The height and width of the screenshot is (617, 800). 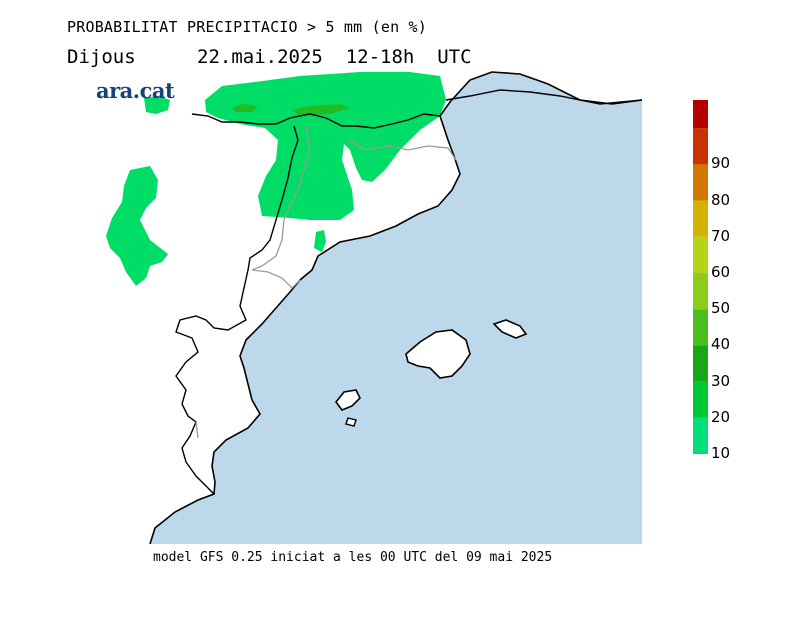 I want to click on legend-label-80: 80, so click(x=721, y=199).